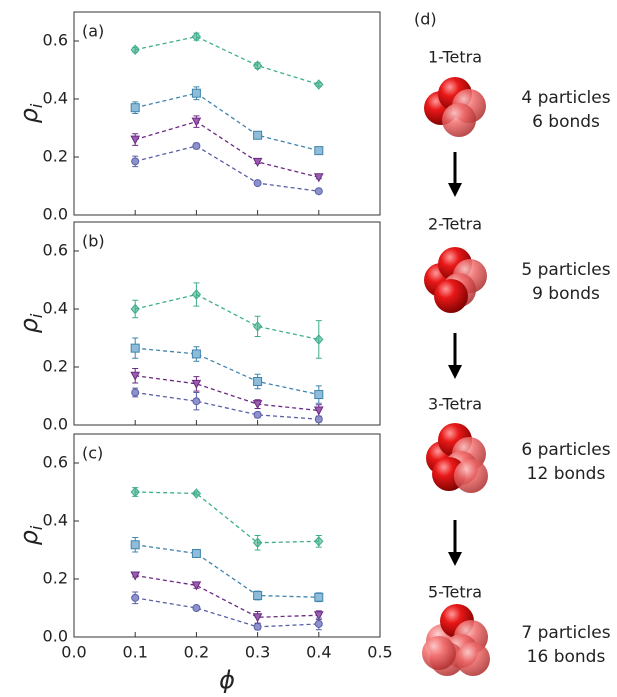 Image resolution: width=617 pixels, height=697 pixels. Describe the element at coordinates (134, 652) in the screenshot. I see `x-tick-label: 0.1` at that location.